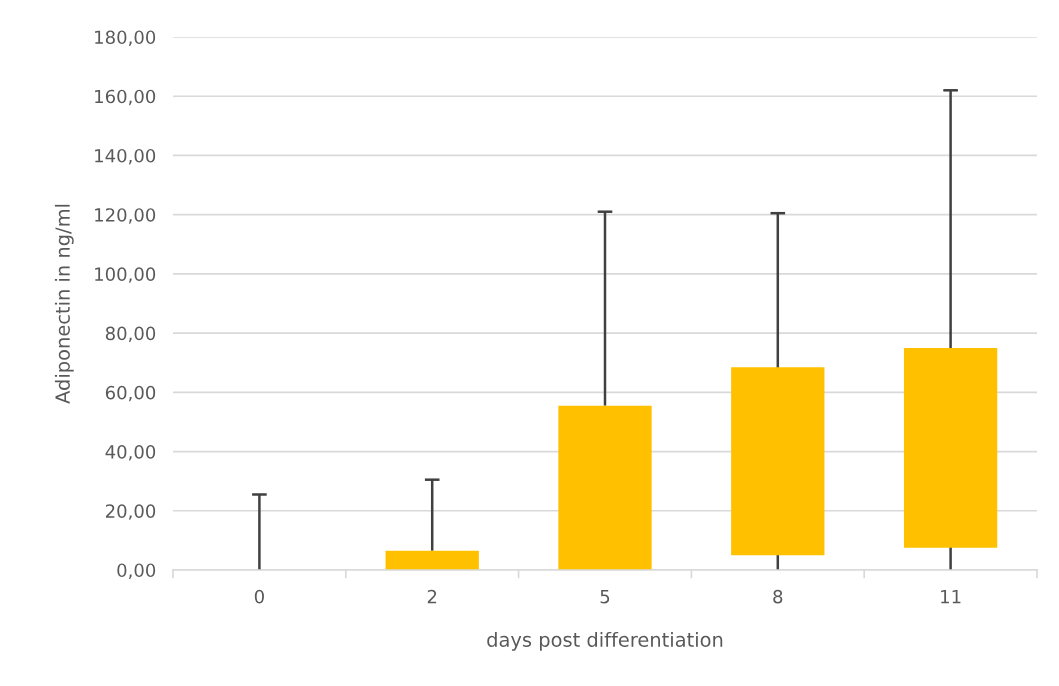  Describe the element at coordinates (130, 512) in the screenshot. I see `y-tick-label: 20,00` at that location.